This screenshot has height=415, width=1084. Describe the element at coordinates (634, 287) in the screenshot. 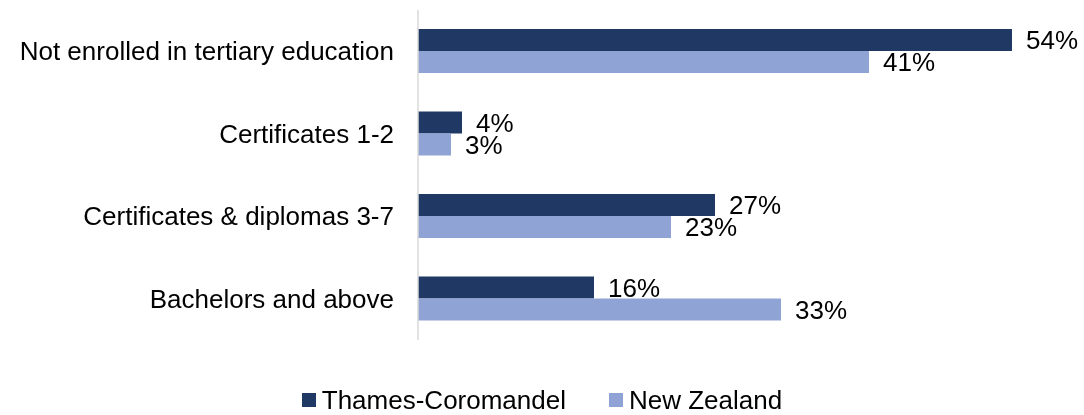

I see `data-label: 16%` at that location.